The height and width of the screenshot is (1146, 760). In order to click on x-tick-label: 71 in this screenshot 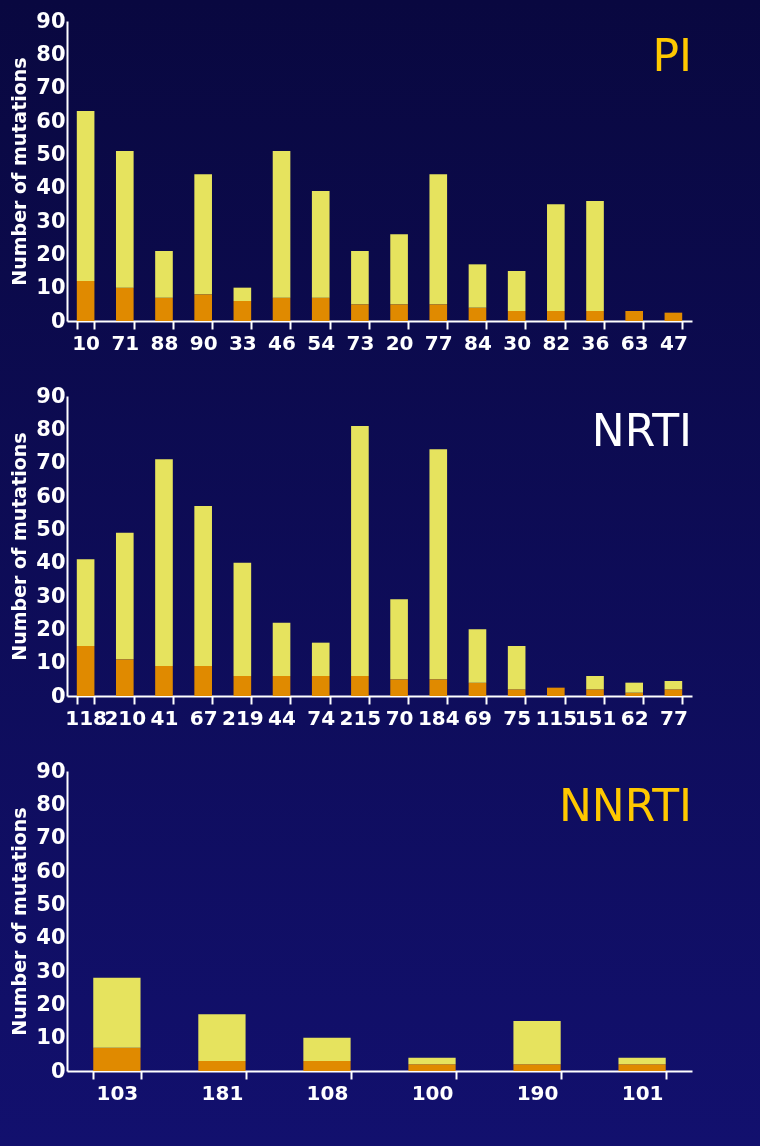, I will do `click(125, 342)`.